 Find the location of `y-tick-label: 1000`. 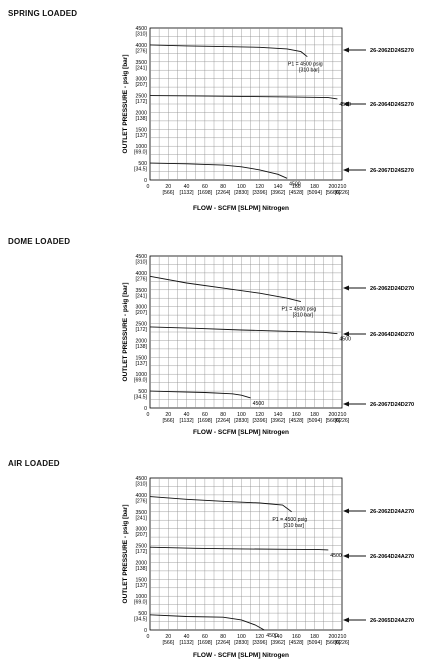

y-tick-label: 1000 is located at coordinates (141, 597).